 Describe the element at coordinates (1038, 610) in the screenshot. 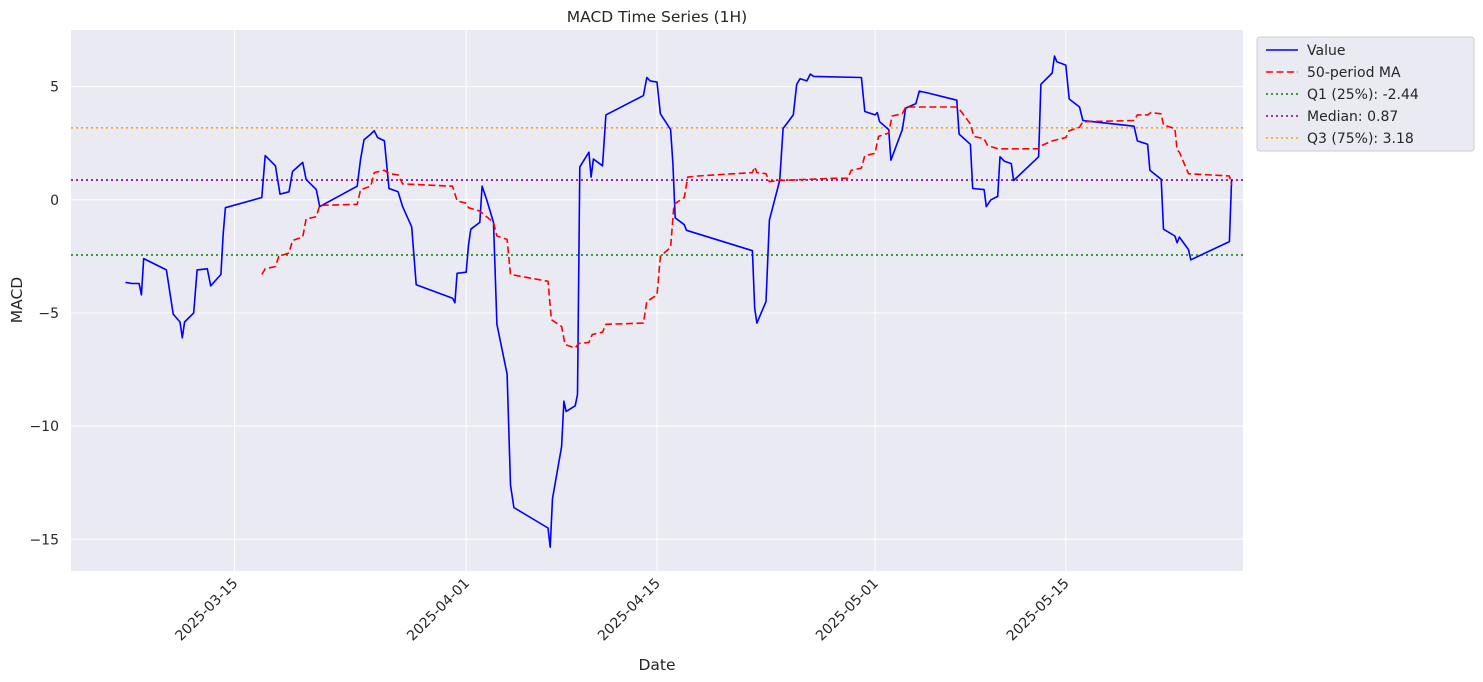

I see `x-tick-label: 2025-05-15` at that location.